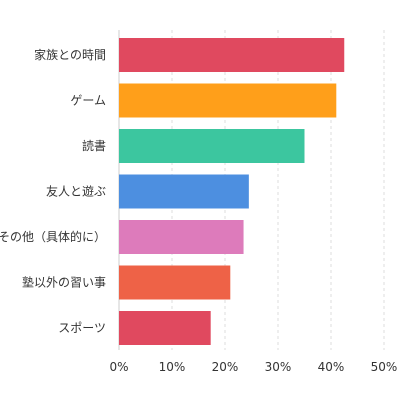 This screenshot has width=400, height=400. Describe the element at coordinates (88, 101) in the screenshot. I see `category-label: ゲーム` at that location.